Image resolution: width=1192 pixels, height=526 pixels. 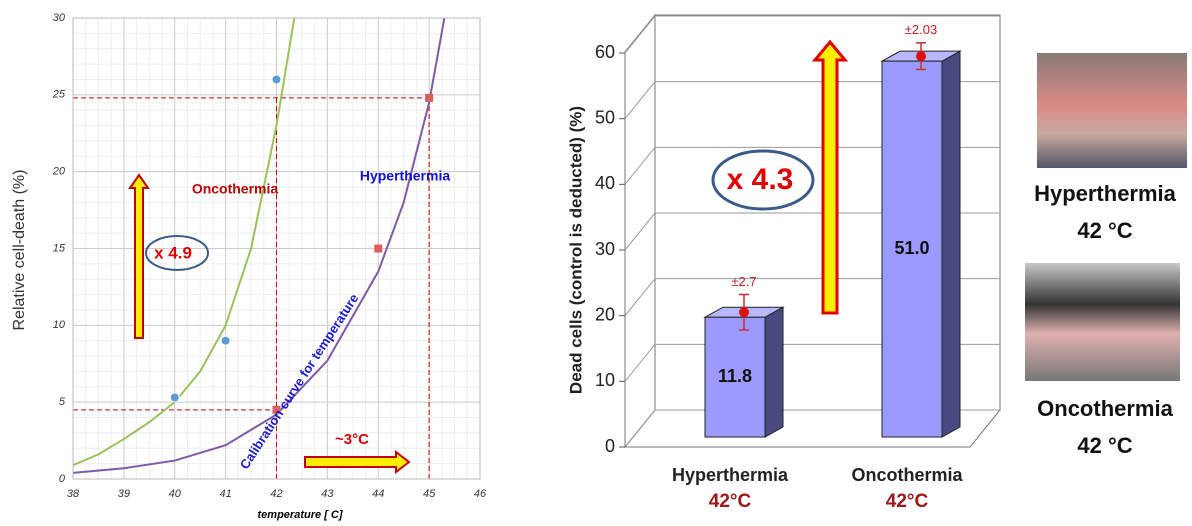 What do you see at coordinates (1105, 408) in the screenshot?
I see `photo-caption: Oncothermia` at bounding box center [1105, 408].